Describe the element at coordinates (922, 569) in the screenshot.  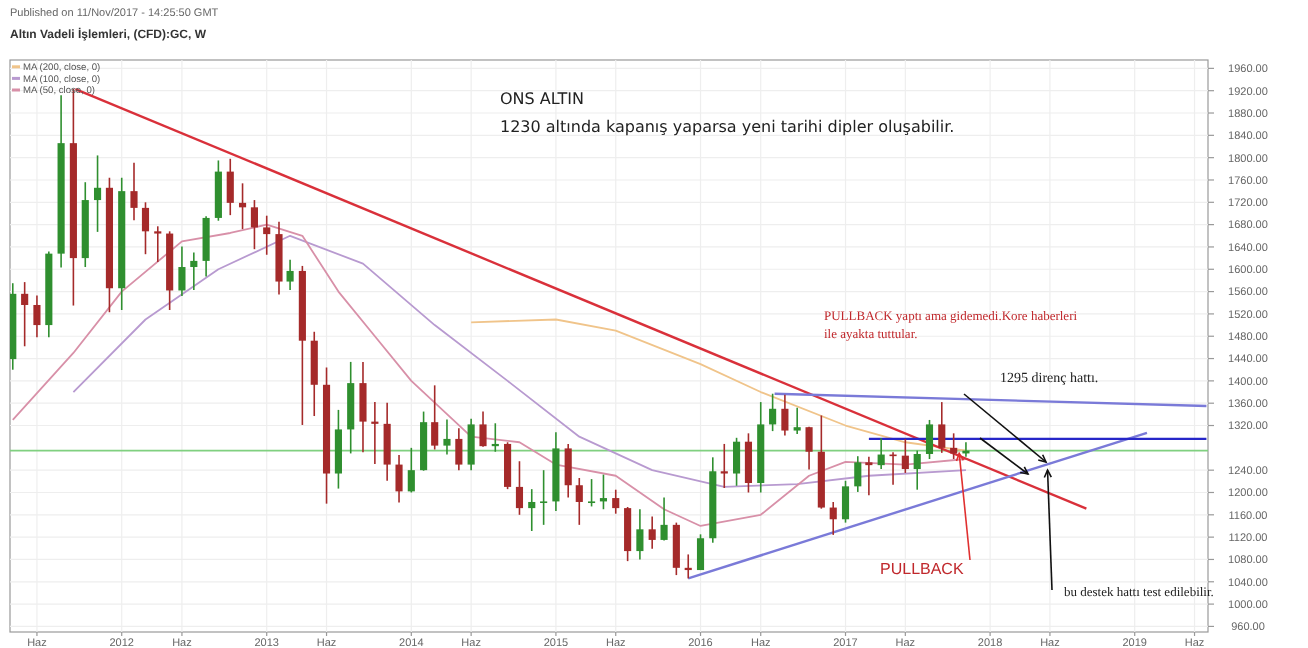
I see `annotation: PULLBACK` at that location.